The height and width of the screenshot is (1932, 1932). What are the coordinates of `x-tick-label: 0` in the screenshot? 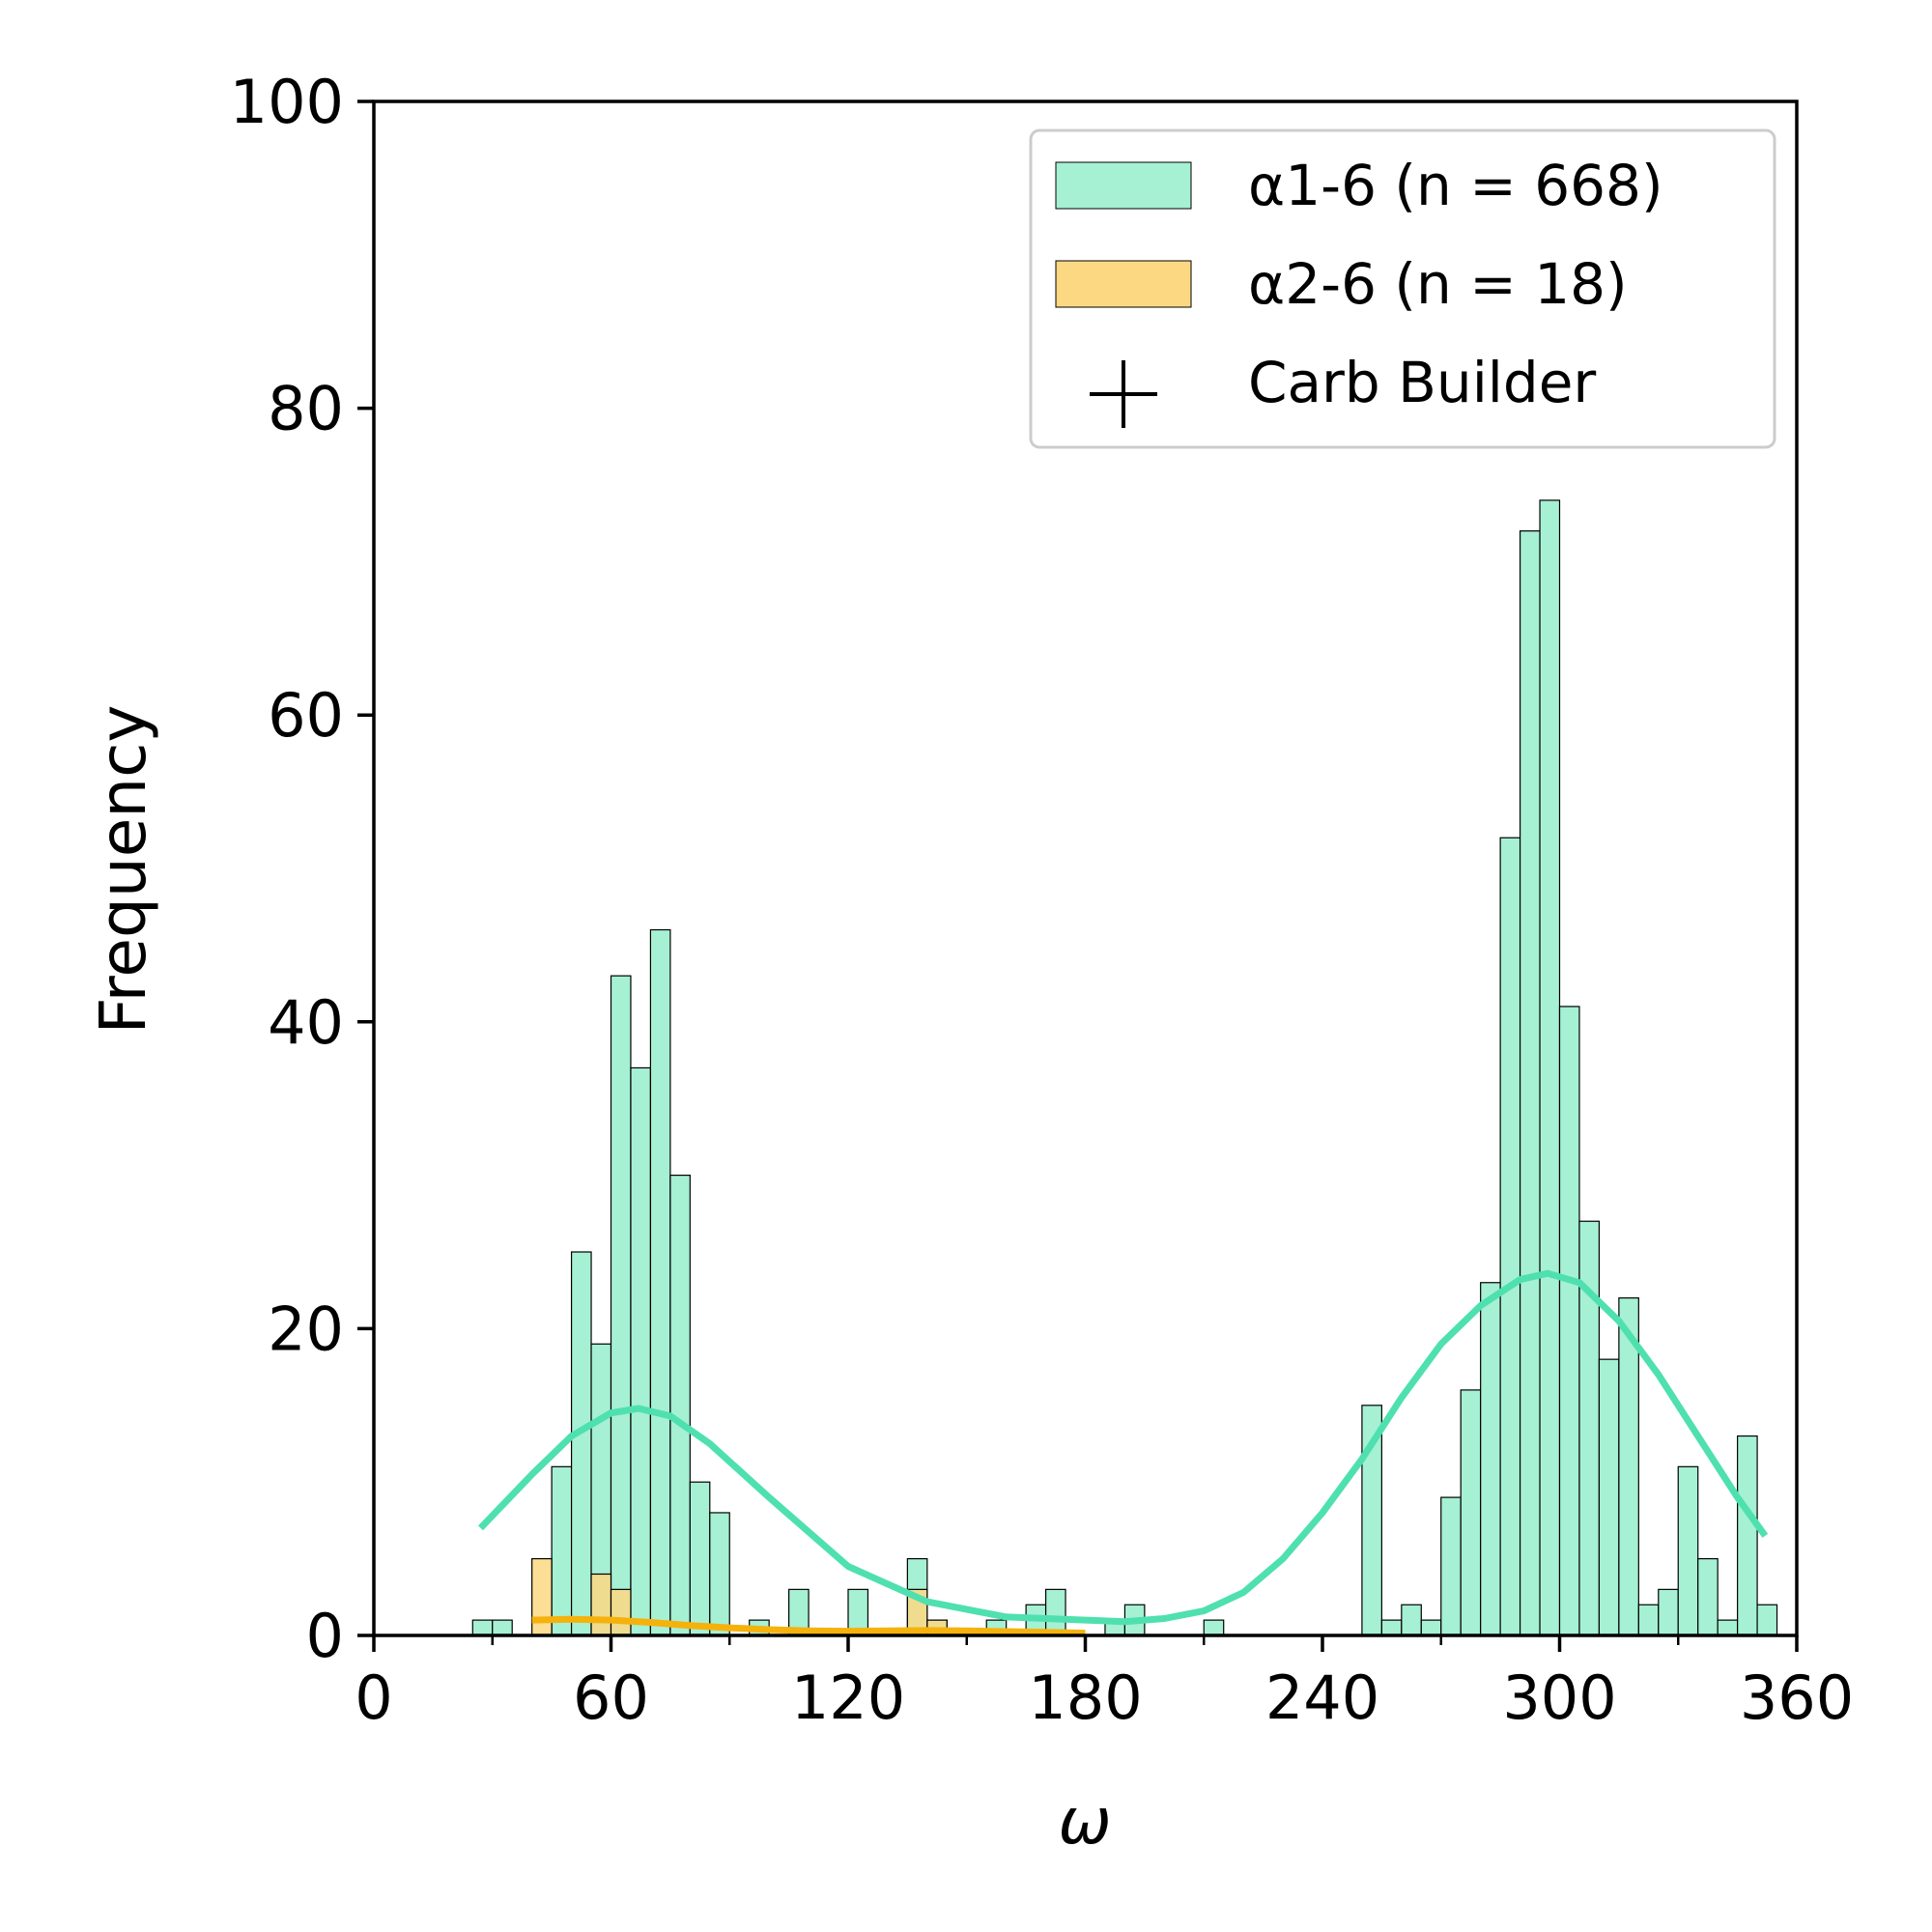 It's located at (373, 1697).